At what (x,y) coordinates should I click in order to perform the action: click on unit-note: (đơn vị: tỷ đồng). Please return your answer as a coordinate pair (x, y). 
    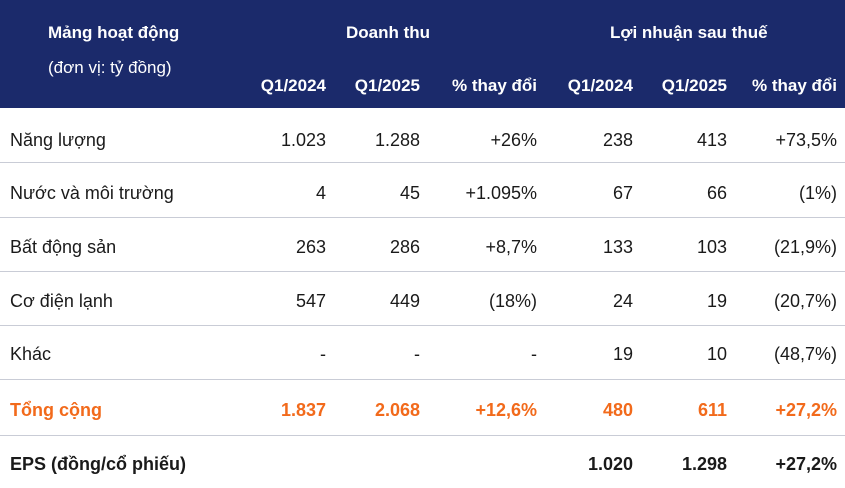
    Looking at the image, I should click on (110, 67).